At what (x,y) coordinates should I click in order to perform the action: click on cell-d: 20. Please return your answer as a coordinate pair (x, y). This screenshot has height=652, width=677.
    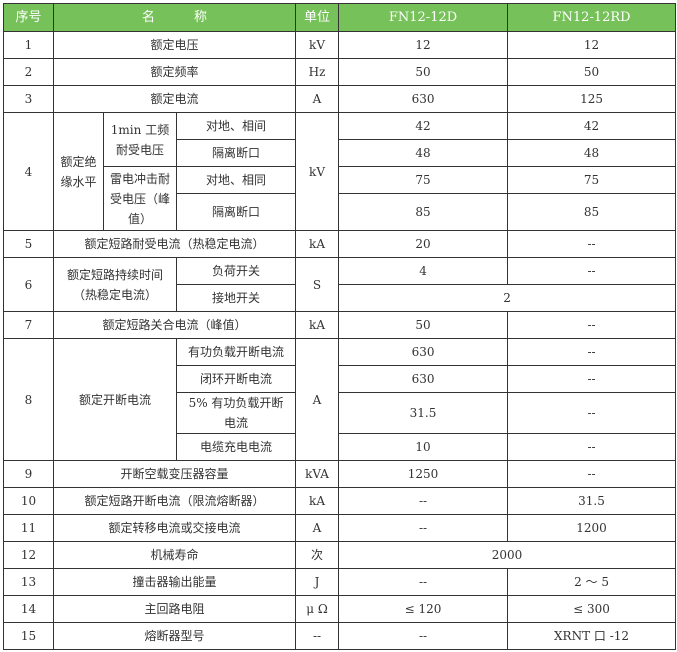
    Looking at the image, I should click on (423, 244).